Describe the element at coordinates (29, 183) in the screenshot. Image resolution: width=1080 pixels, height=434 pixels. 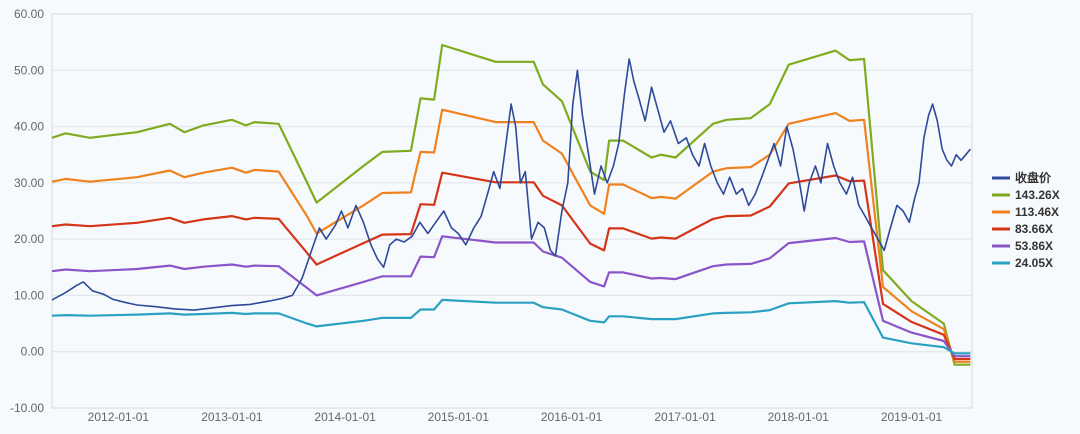
I see `y-tick-label: 30.00` at that location.